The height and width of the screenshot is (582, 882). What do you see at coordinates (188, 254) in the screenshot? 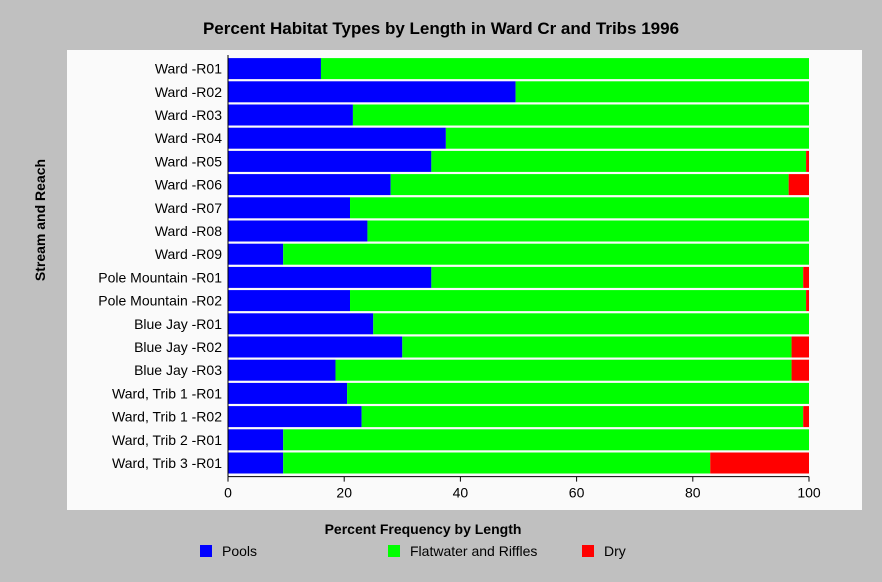
I see `y-tick-label: Ward -R09` at bounding box center [188, 254].